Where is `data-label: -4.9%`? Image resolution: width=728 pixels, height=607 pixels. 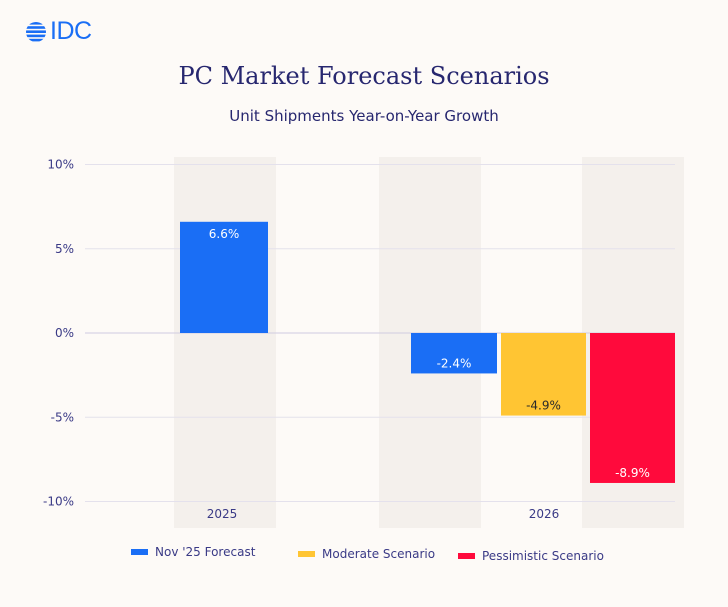
data-label: -4.9% is located at coordinates (543, 406).